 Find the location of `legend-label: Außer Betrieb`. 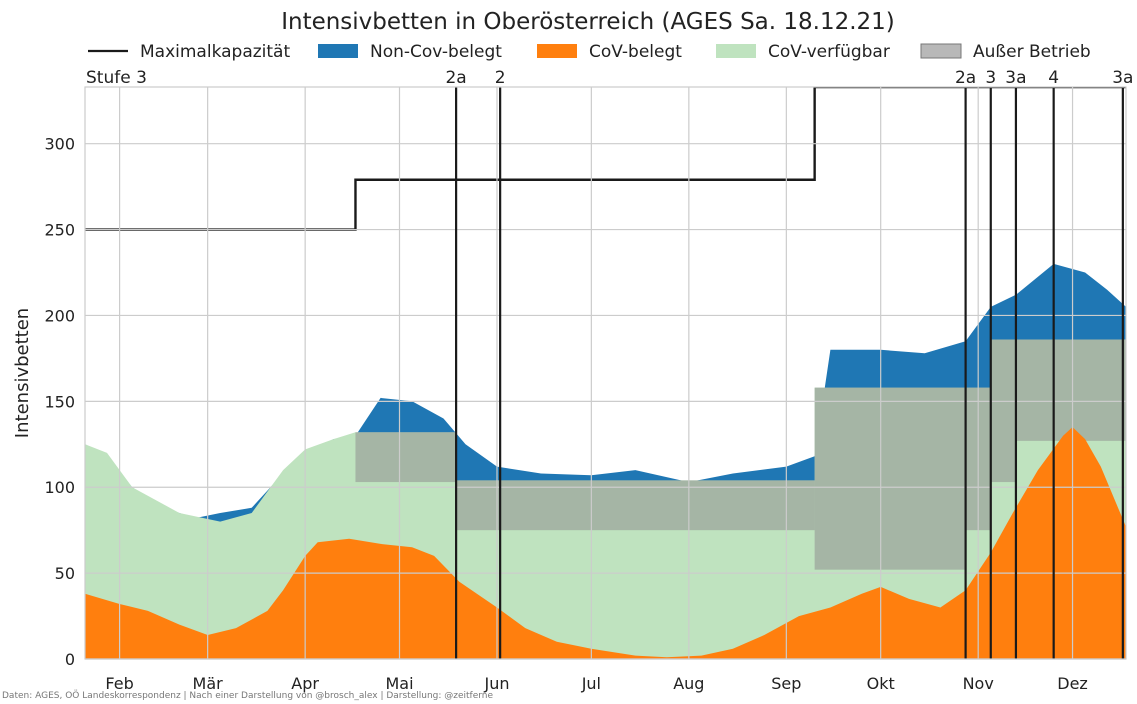

legend-label: Außer Betrieb is located at coordinates (1032, 52).